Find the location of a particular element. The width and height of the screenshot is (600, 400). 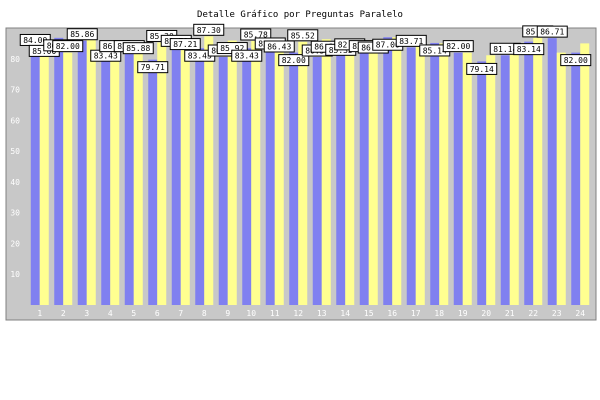

x-tick-label: 5 is located at coordinates (133, 313).